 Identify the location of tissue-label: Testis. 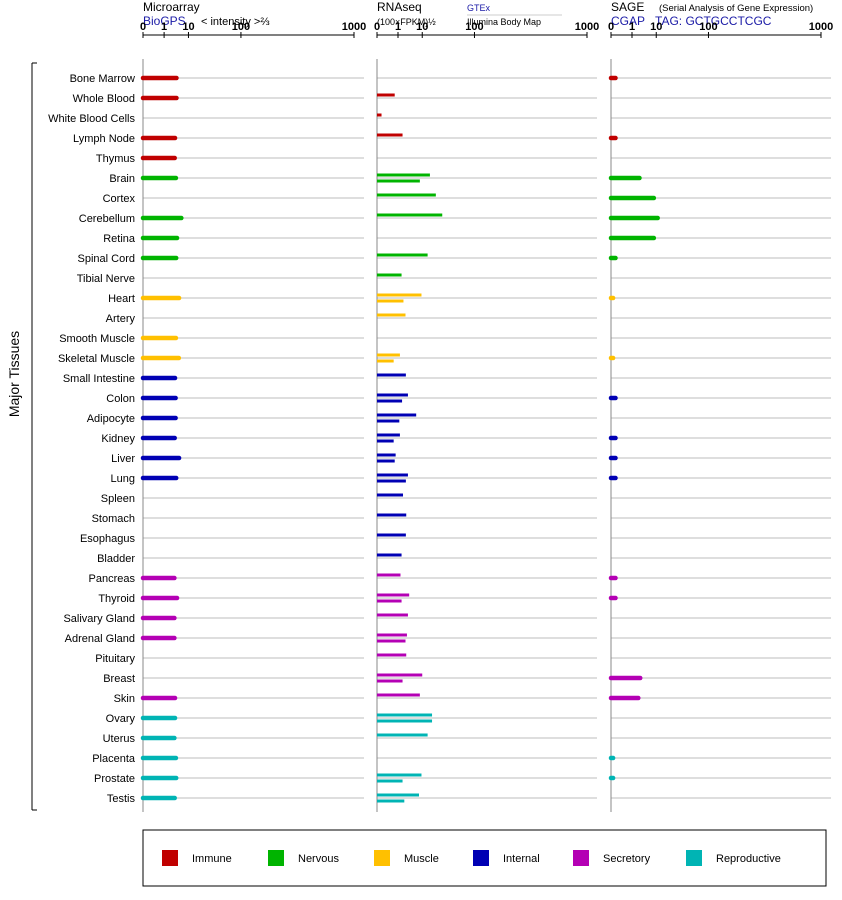
(121, 799).